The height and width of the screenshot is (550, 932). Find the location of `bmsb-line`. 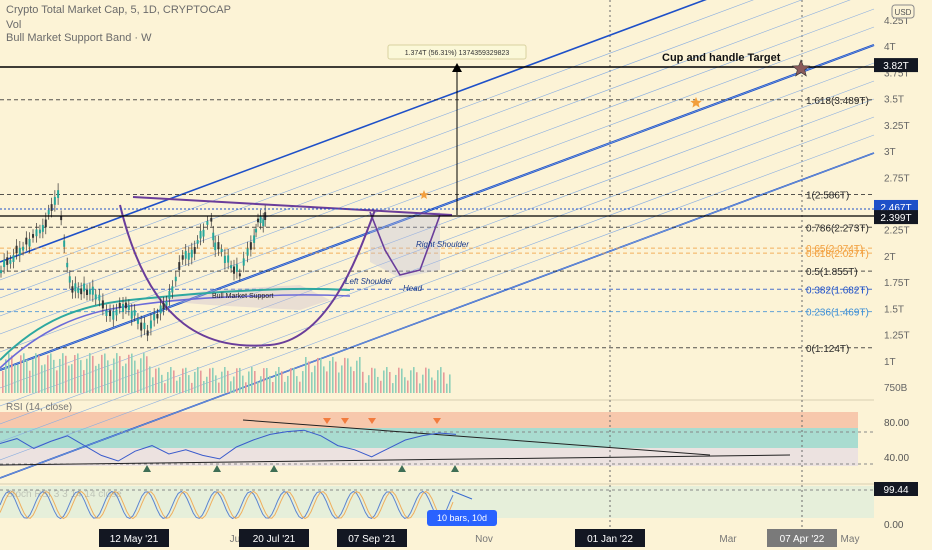

bmsb-line is located at coordinates (175, 324).